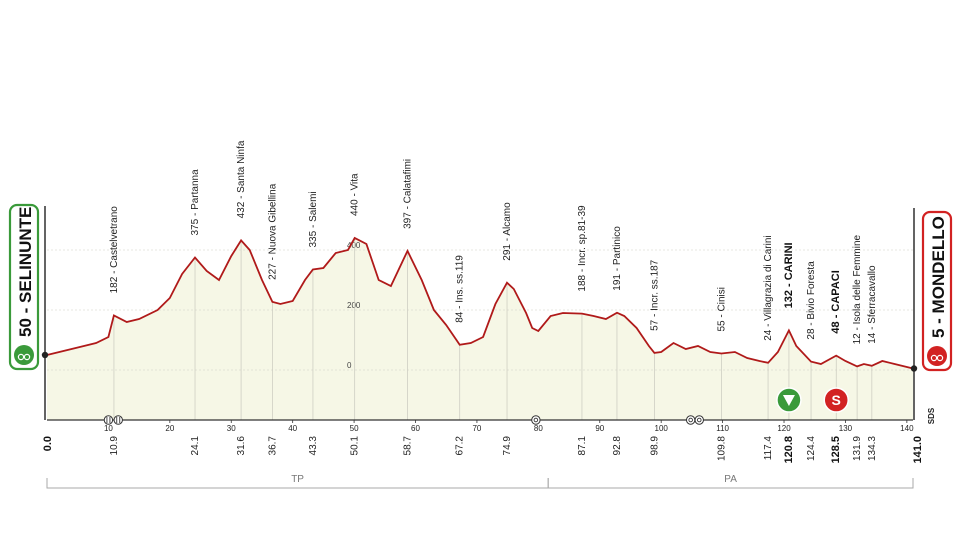 Image resolution: width=960 pixels, height=549 pixels. What do you see at coordinates (241, 179) in the screenshot?
I see `waypoint-name: 432 - Santa Ninfa` at bounding box center [241, 179].